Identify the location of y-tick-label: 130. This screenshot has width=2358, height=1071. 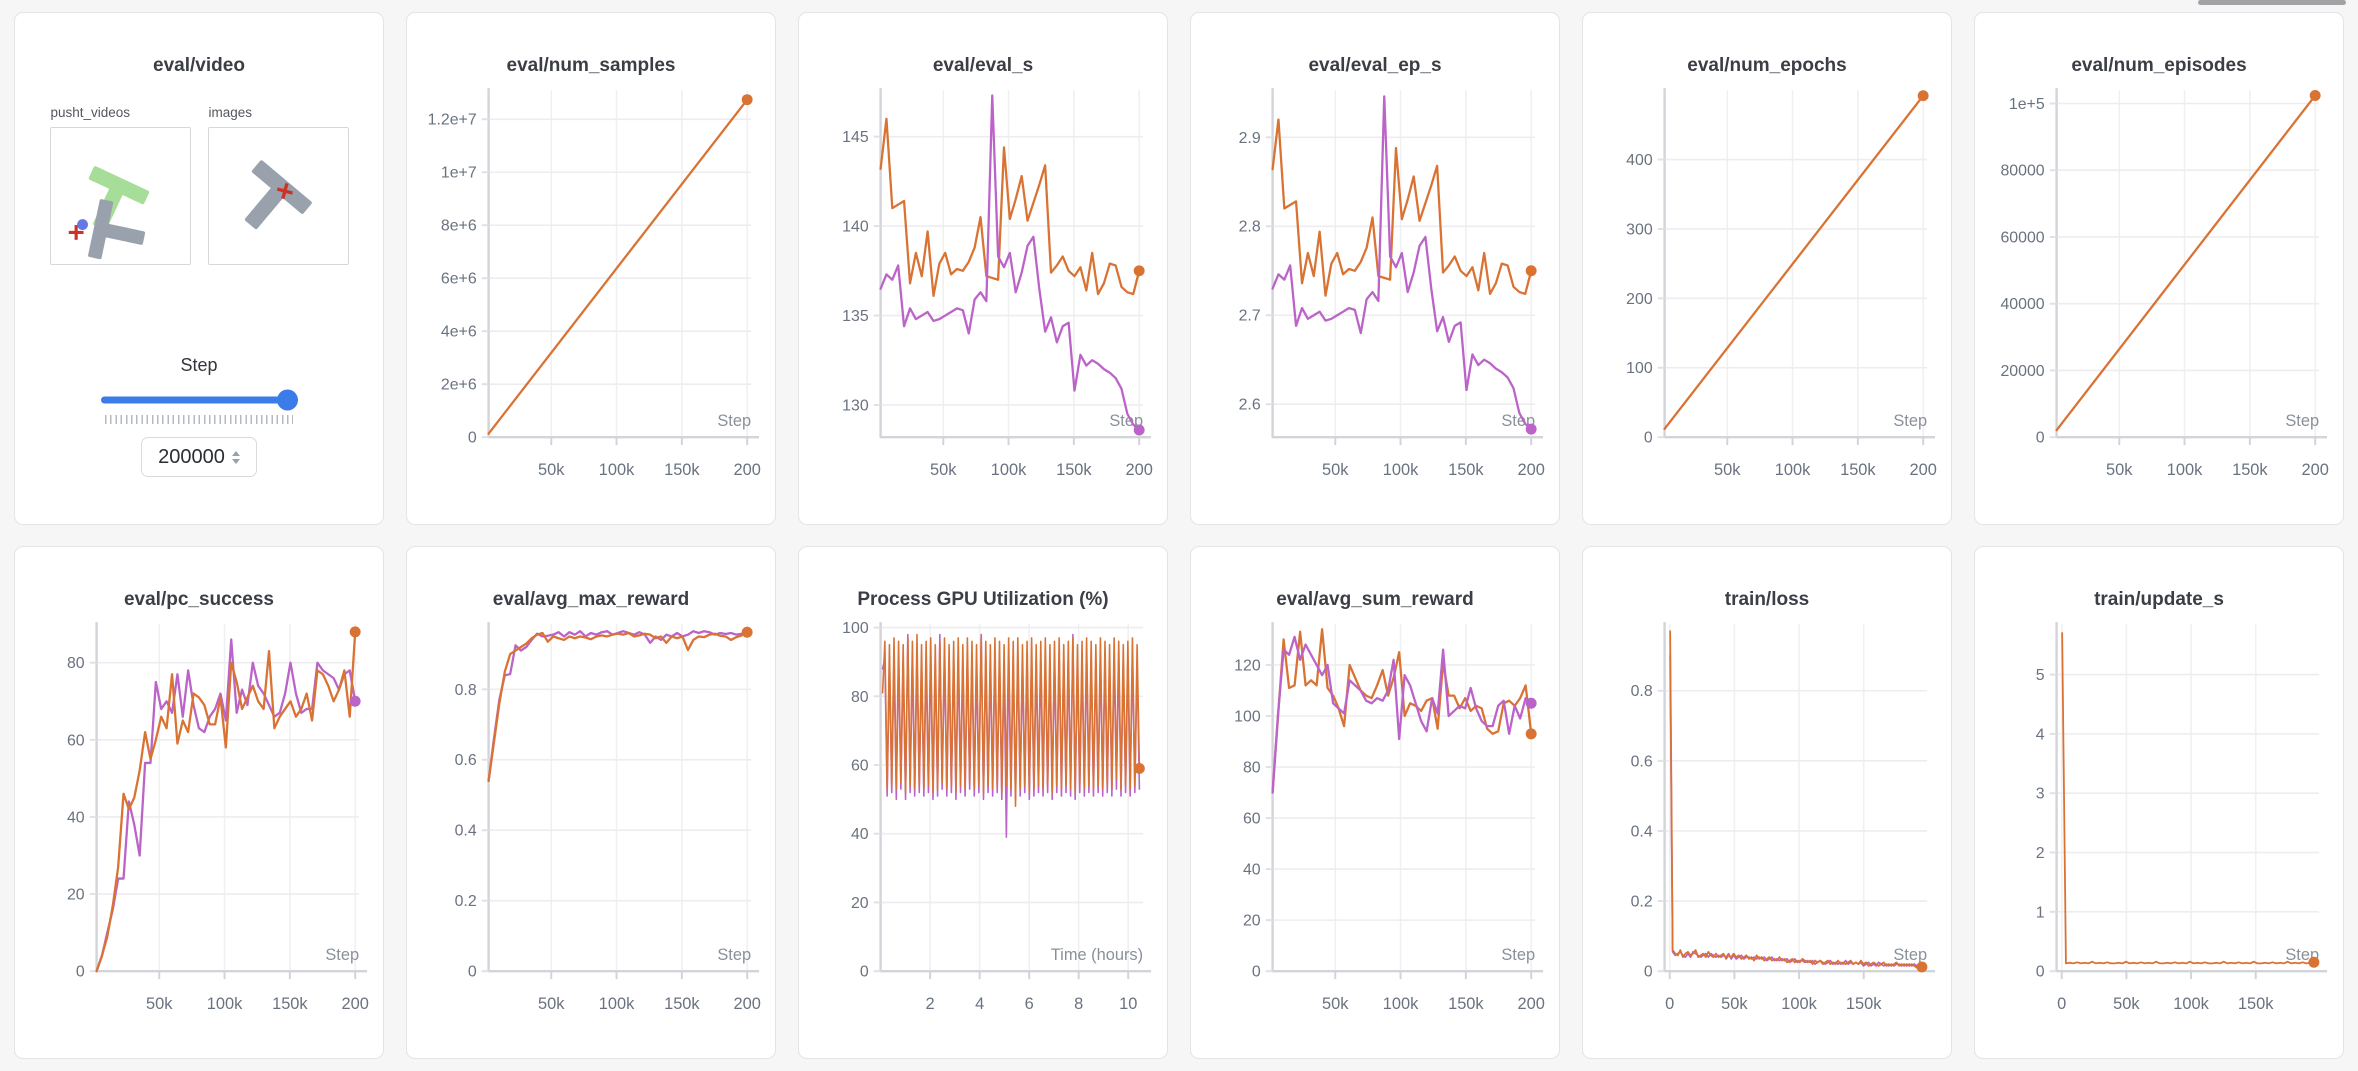
(855, 405).